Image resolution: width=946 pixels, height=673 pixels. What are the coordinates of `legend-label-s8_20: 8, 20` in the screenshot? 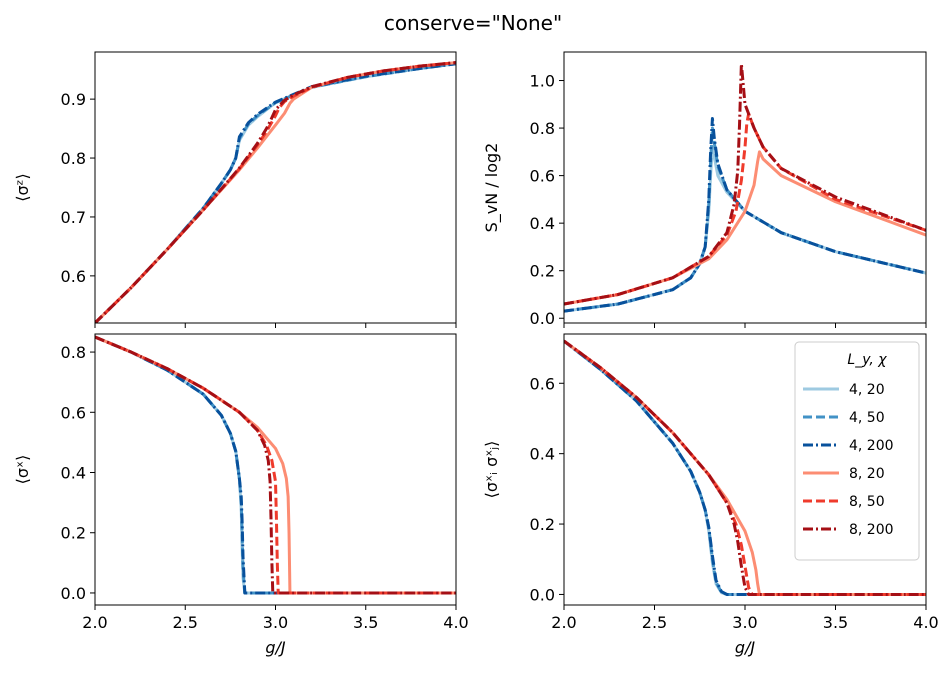 It's located at (867, 474).